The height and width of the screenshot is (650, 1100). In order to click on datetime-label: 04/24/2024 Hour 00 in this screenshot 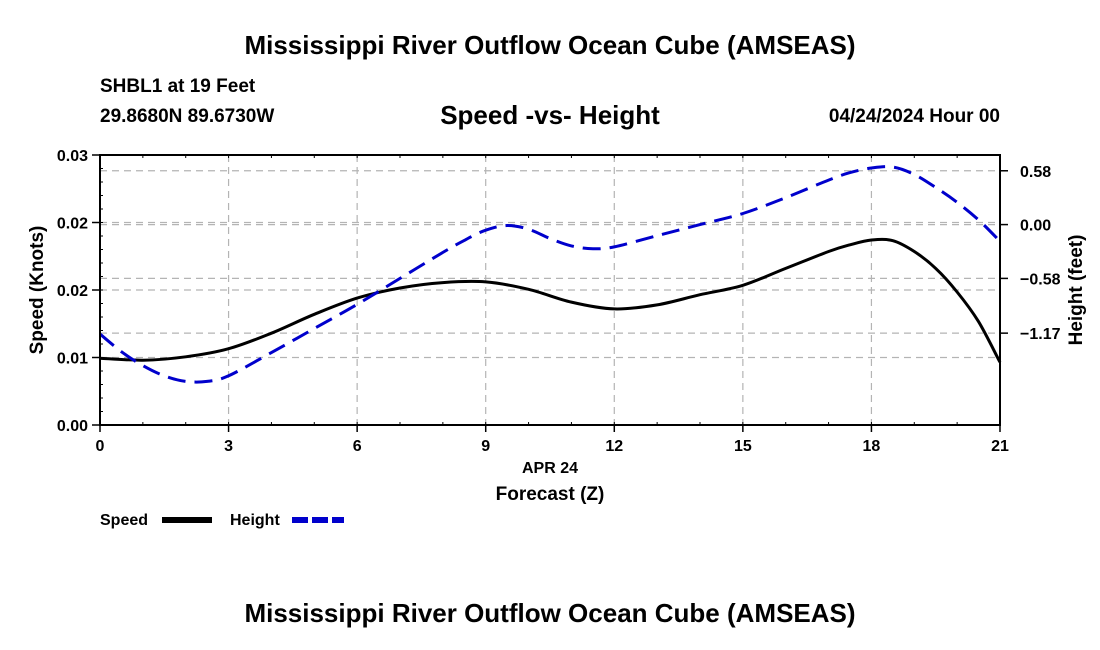, I will do `click(914, 116)`.